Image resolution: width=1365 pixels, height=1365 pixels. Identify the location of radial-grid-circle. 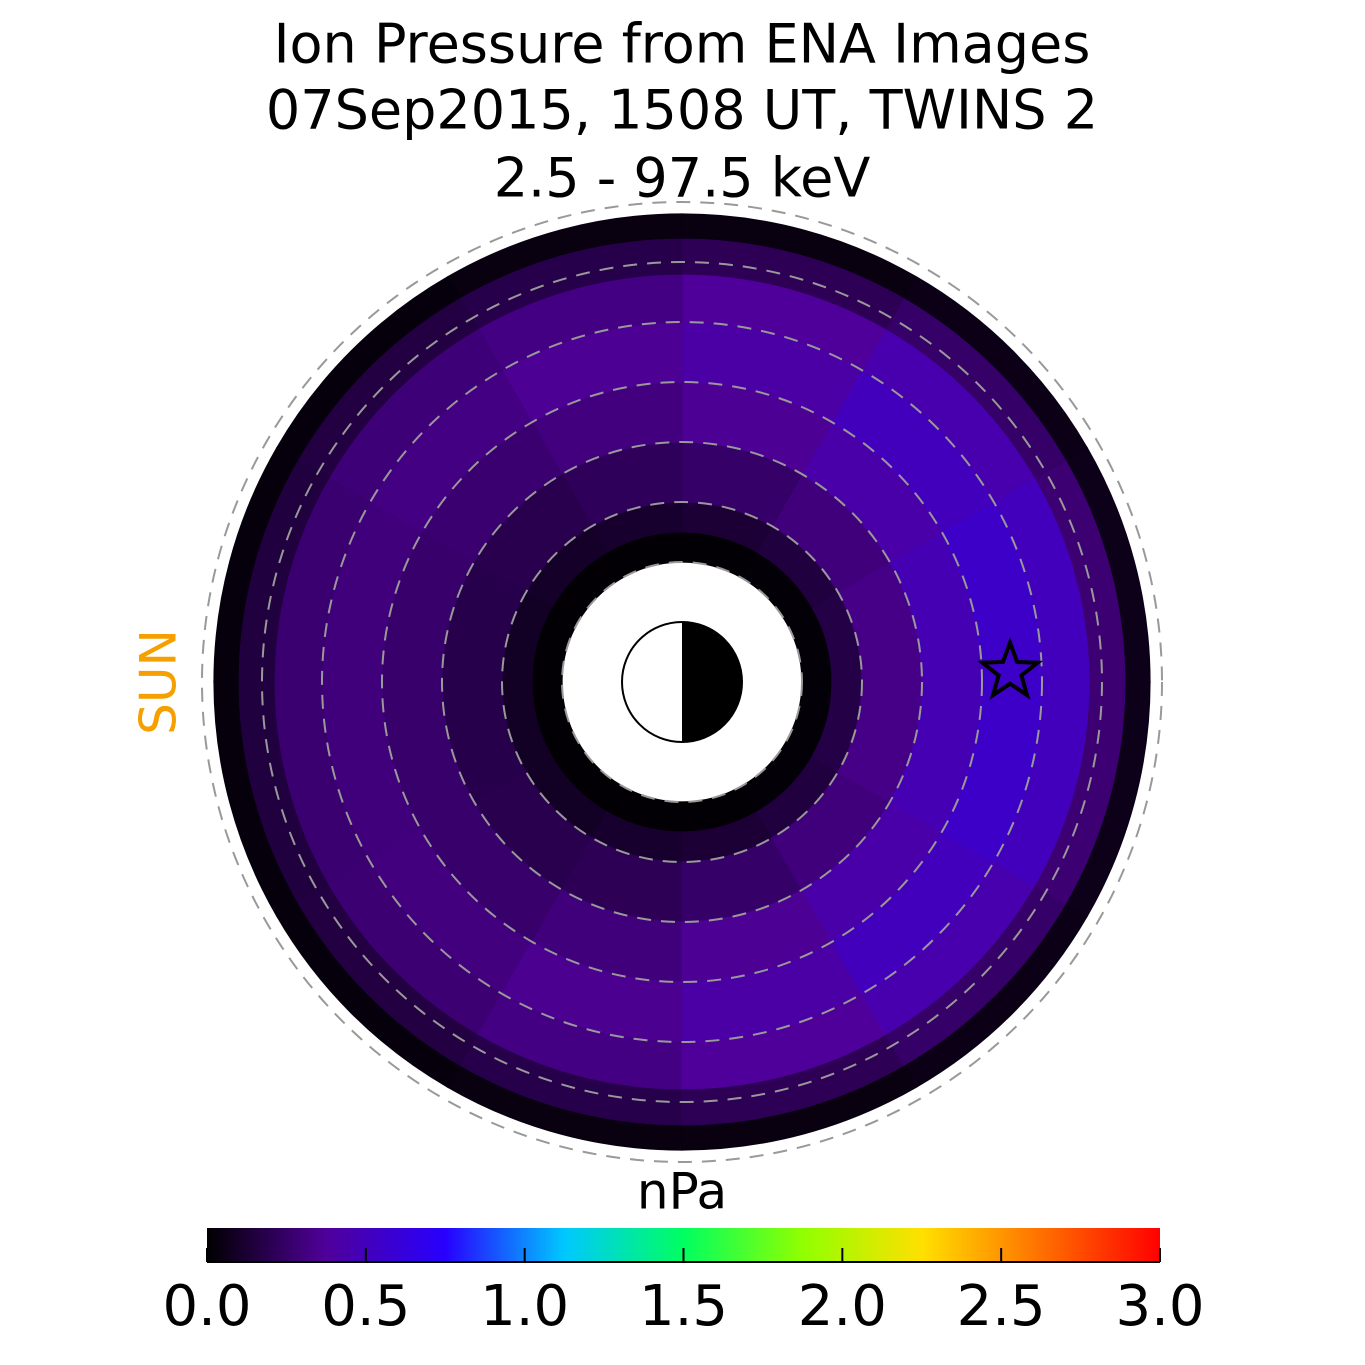
(682, 682).